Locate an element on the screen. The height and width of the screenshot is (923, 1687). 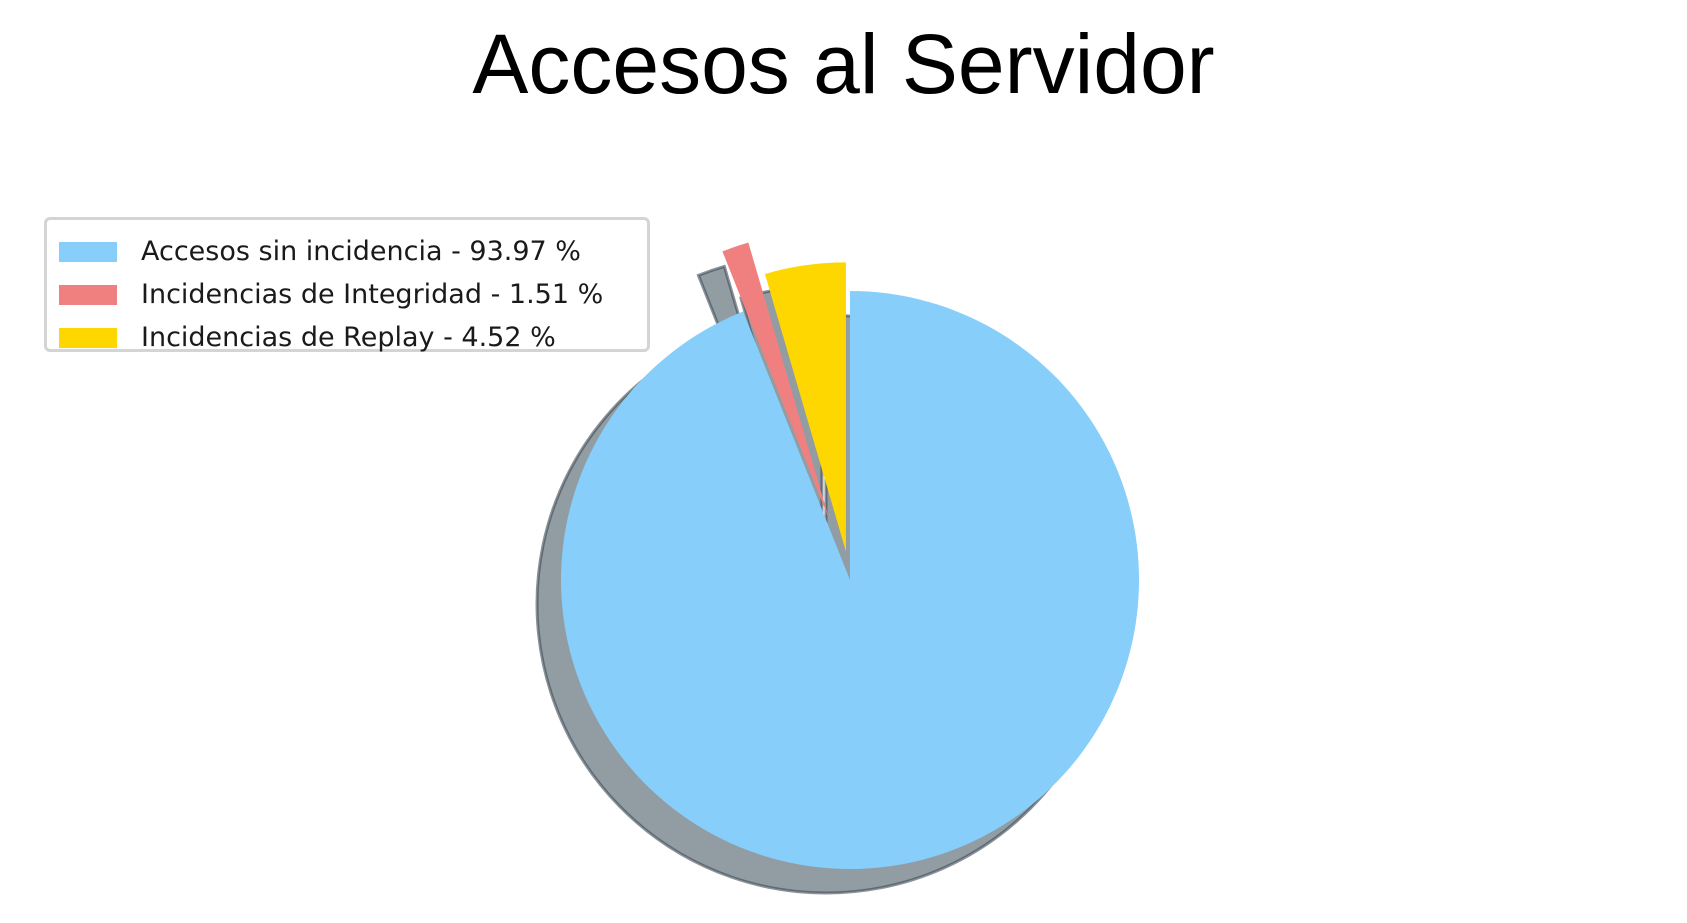
legend-label: Incidencias de Replay - 4.52 % is located at coordinates (348, 337).